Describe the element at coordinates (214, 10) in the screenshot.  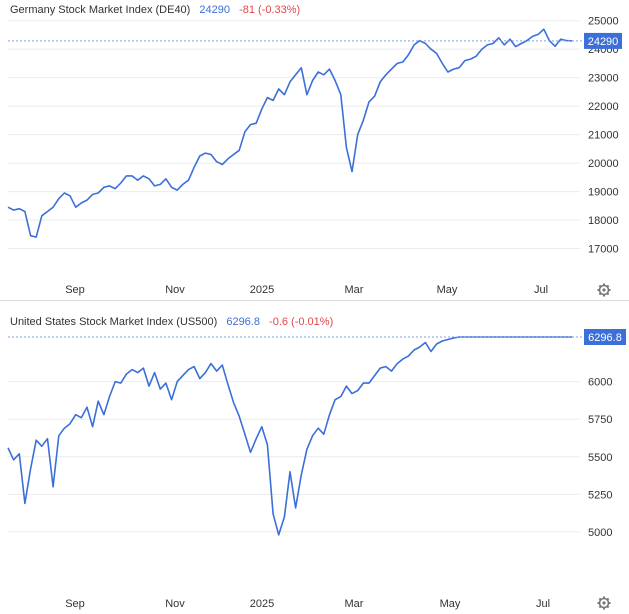
I see `index-price: 24290` at that location.